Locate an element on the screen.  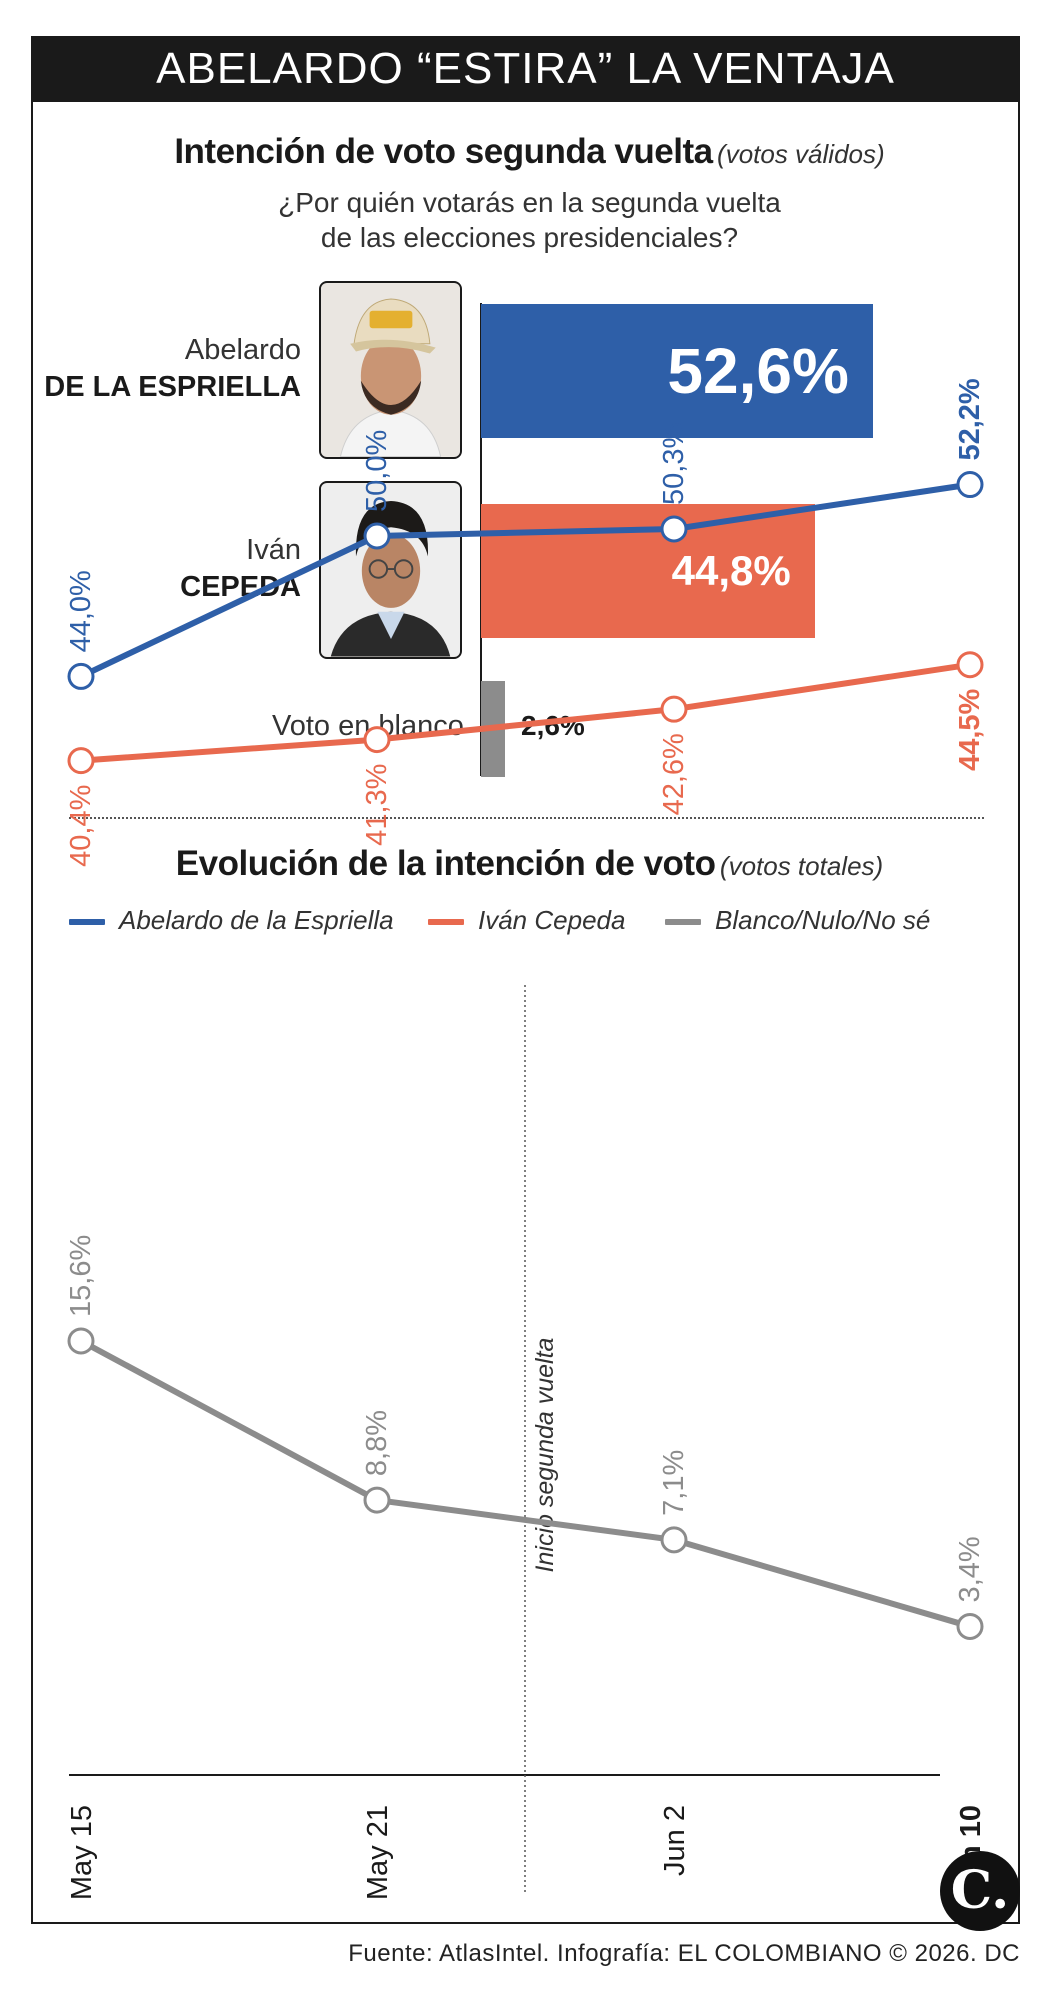
data-label-abelardo: 44,0% is located at coordinates (81, 611).